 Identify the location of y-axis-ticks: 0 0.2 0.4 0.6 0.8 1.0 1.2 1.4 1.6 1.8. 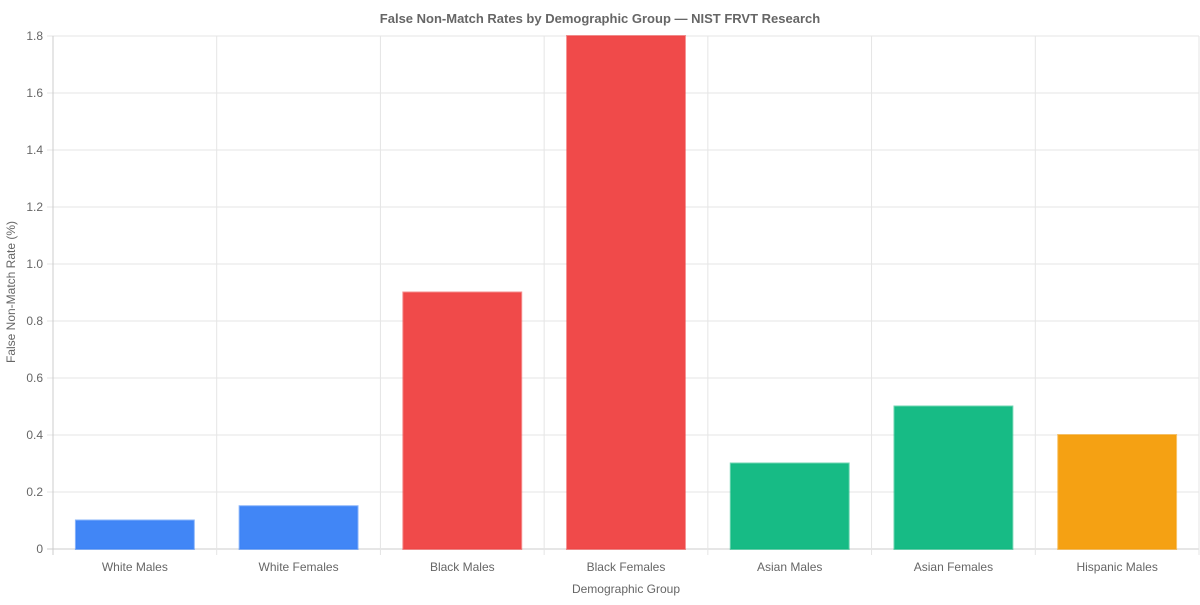
(34, 292).